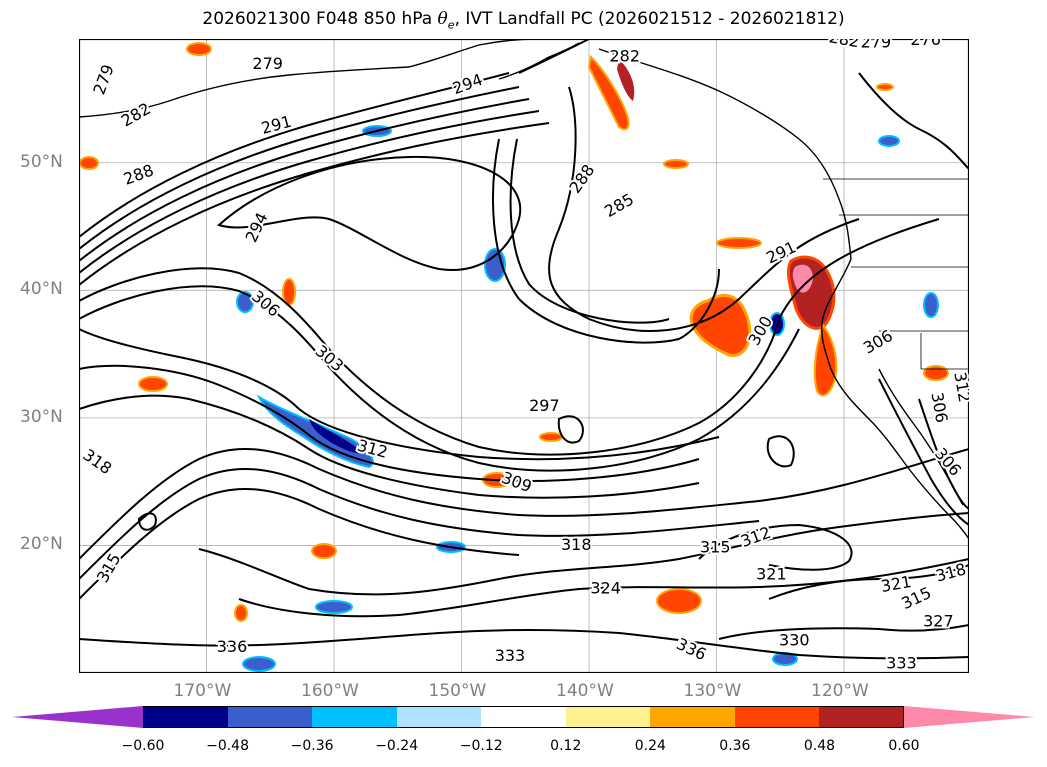 The image size is (1047, 767). What do you see at coordinates (938, 620) in the screenshot?
I see `contour-label: 327` at bounding box center [938, 620].